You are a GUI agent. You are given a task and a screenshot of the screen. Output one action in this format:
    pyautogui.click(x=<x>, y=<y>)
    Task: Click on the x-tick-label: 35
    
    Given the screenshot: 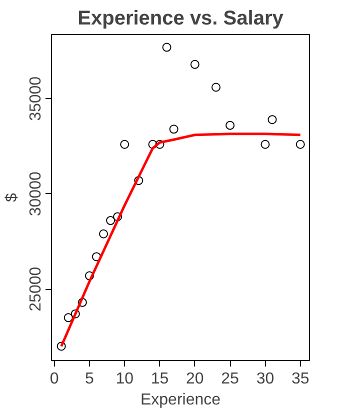 What is the action you would take?
    pyautogui.click(x=300, y=379)
    